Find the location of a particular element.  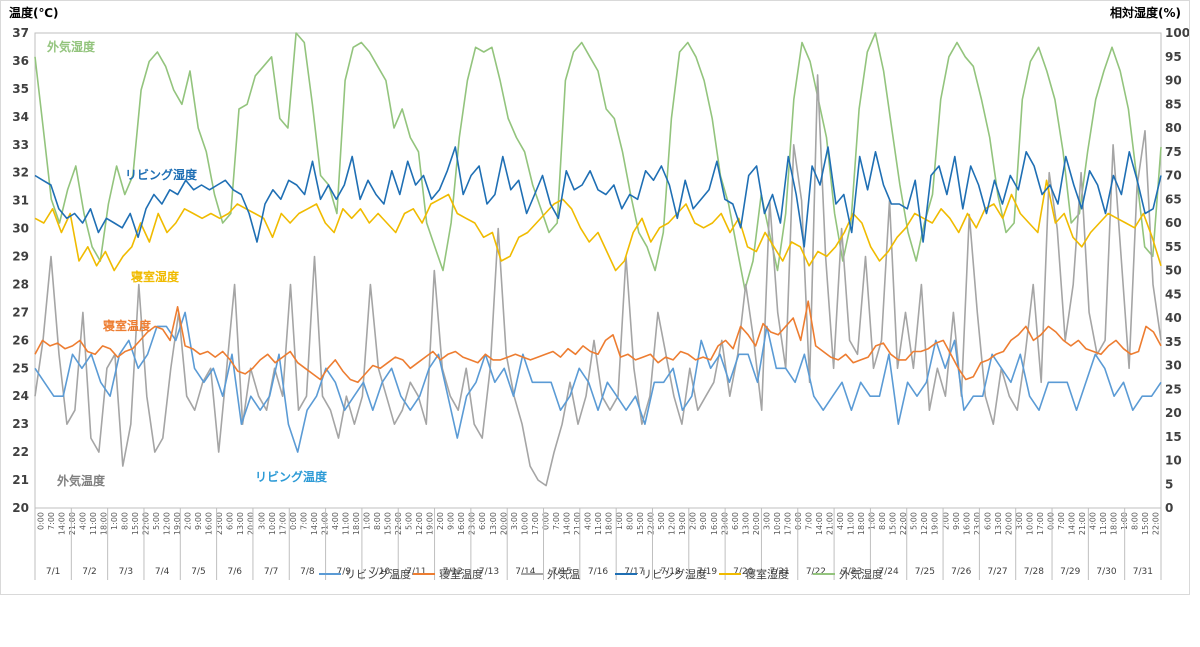

series-annotation: リビング温度 is located at coordinates (291, 476).